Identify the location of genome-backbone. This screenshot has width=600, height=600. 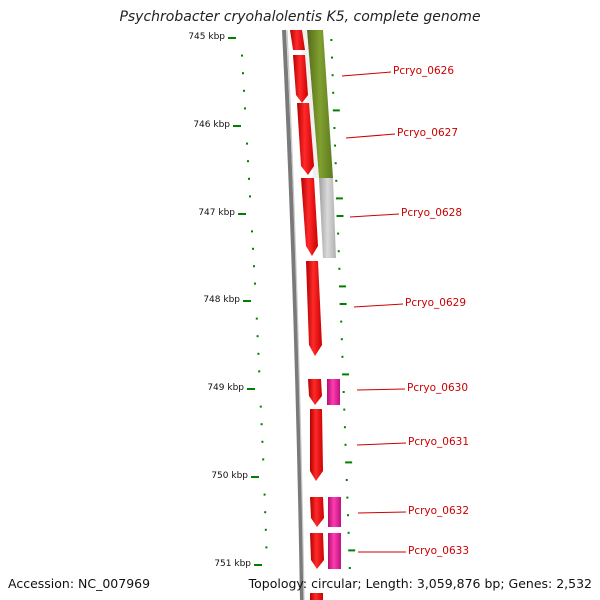
(293, 314).